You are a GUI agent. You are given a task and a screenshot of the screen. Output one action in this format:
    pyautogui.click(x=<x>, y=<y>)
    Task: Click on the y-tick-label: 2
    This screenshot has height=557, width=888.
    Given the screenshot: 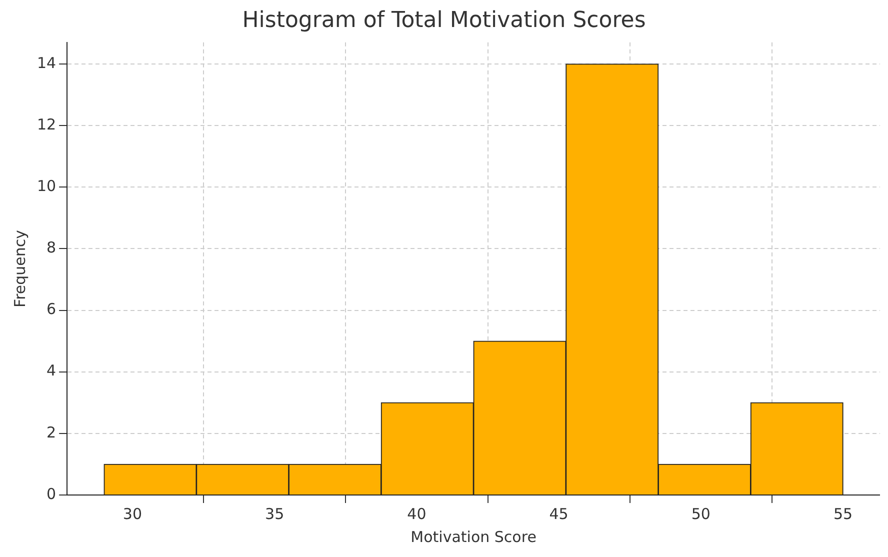 What is the action you would take?
    pyautogui.click(x=51, y=432)
    